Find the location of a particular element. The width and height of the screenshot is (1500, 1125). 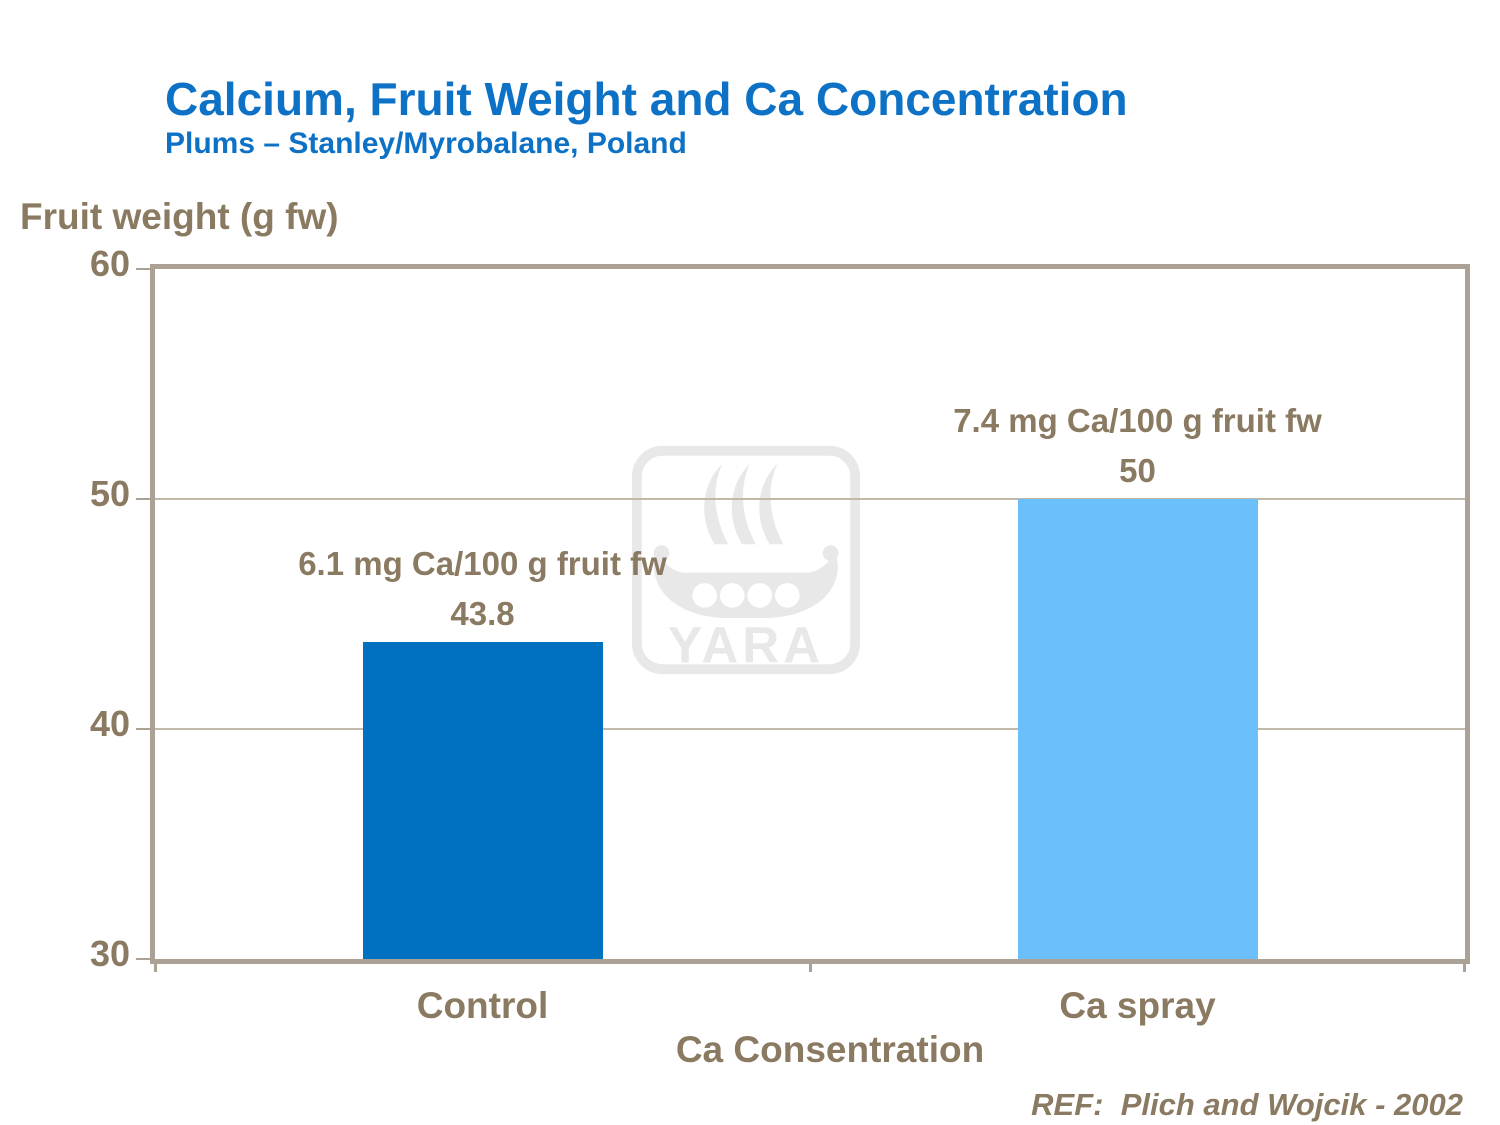

x-category-label: Ca spray is located at coordinates (1137, 1005).